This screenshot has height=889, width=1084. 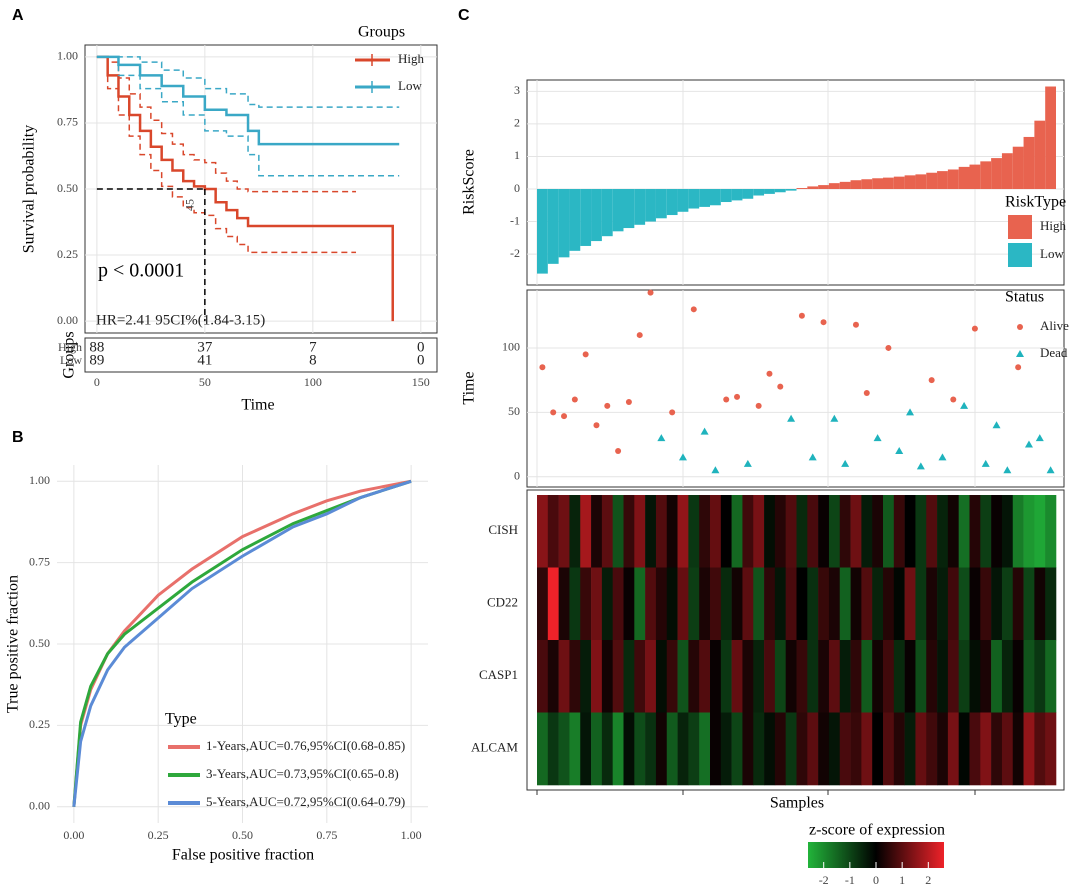 What do you see at coordinates (97, 382) in the screenshot?
I see `x-tick-label: 0` at bounding box center [97, 382].